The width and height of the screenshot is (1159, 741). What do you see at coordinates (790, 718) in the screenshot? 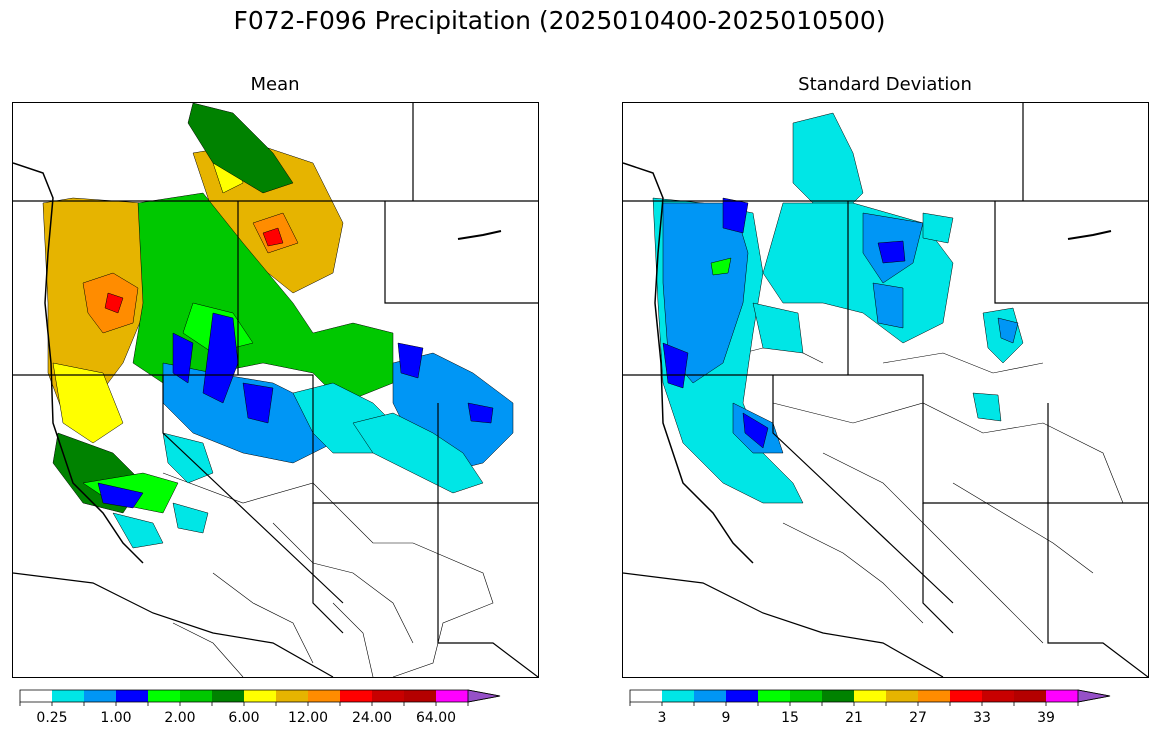
I see `sd-colorbar-label: 15` at bounding box center [790, 718].